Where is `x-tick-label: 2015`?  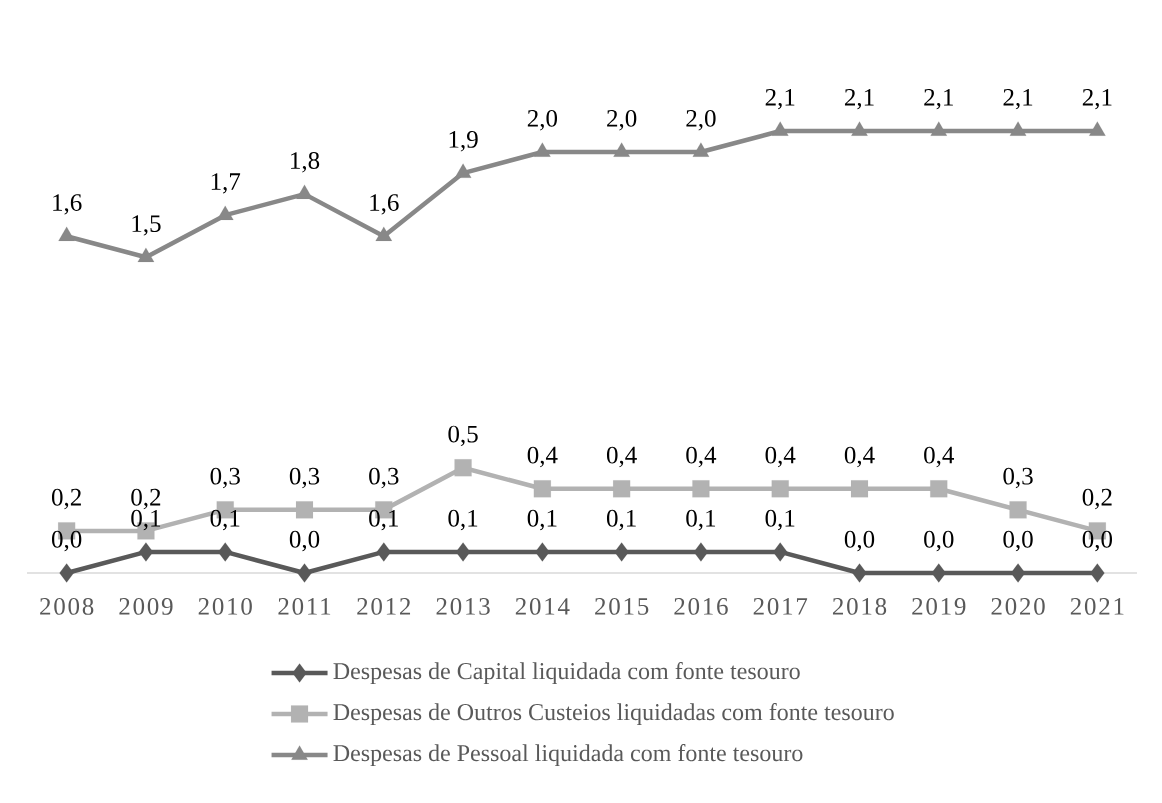 x-tick-label: 2015 is located at coordinates (622, 606).